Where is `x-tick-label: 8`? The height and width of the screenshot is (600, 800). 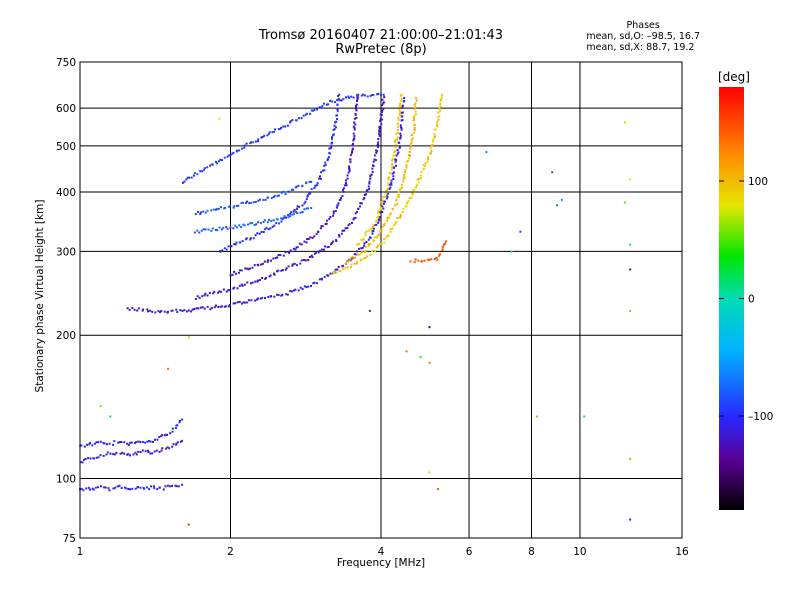 x-tick-label: 8 is located at coordinates (531, 552).